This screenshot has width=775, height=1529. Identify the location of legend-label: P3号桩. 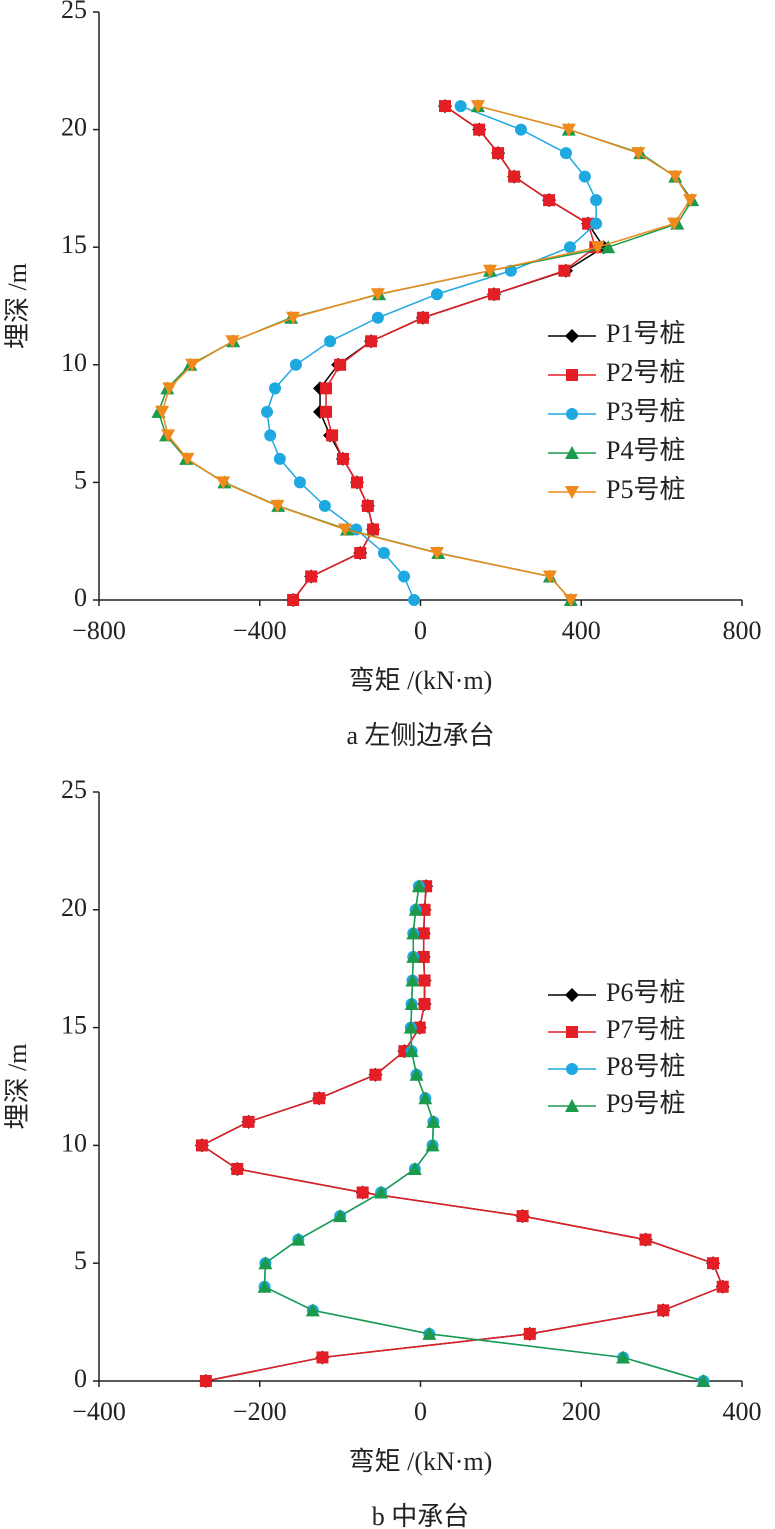
(645, 411).